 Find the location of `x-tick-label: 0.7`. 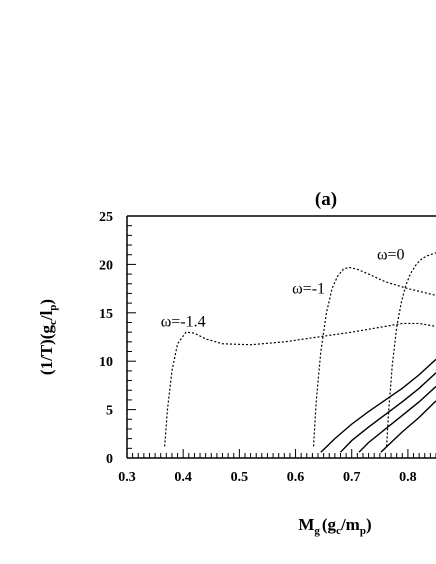

x-tick-label: 0.7 is located at coordinates (352, 477).